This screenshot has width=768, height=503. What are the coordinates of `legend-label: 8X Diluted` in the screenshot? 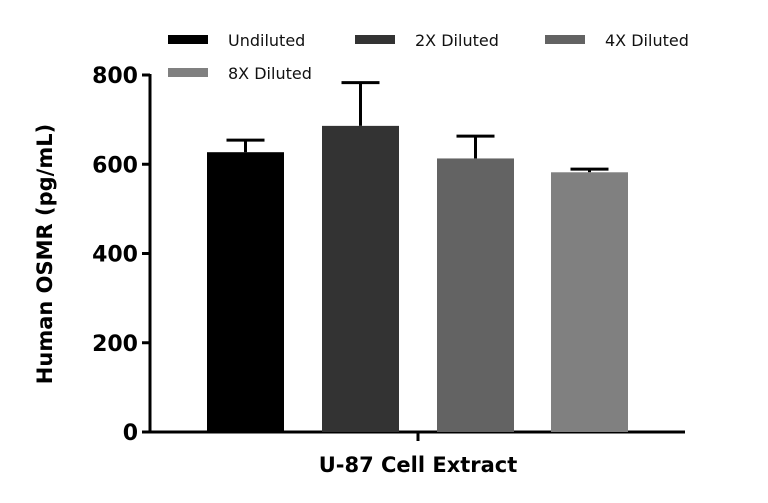 It's located at (270, 73).